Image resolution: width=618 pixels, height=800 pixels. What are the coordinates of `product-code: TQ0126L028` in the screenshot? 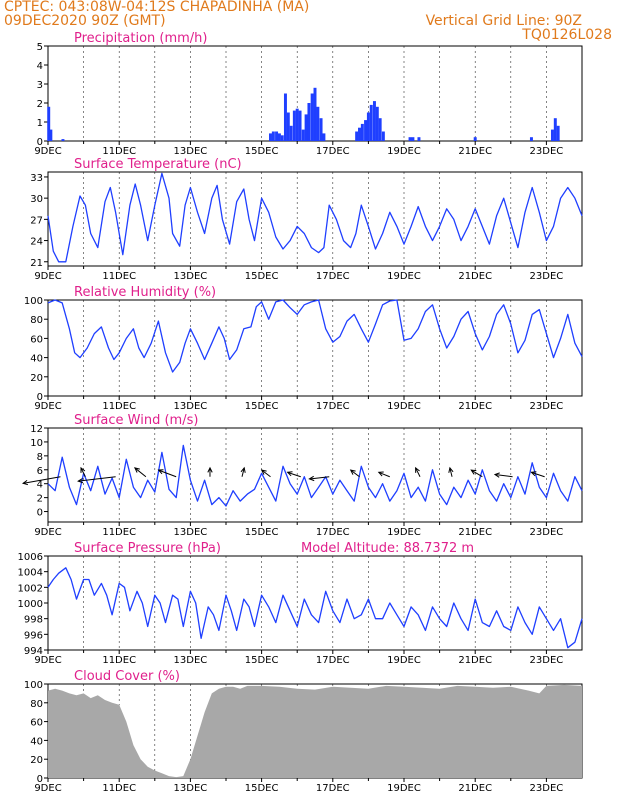 It's located at (567, 35).